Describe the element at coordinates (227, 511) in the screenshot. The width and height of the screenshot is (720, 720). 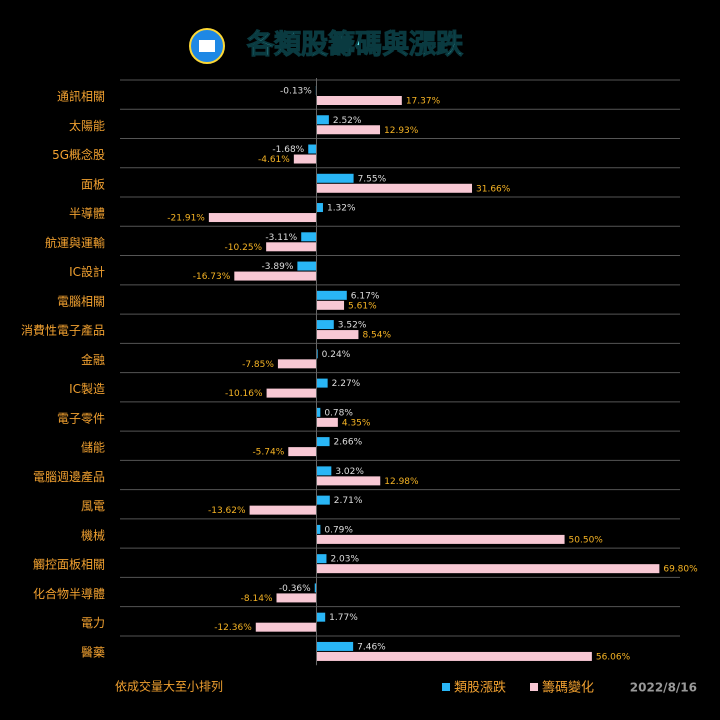
I see `value-label: -13.62%` at that location.